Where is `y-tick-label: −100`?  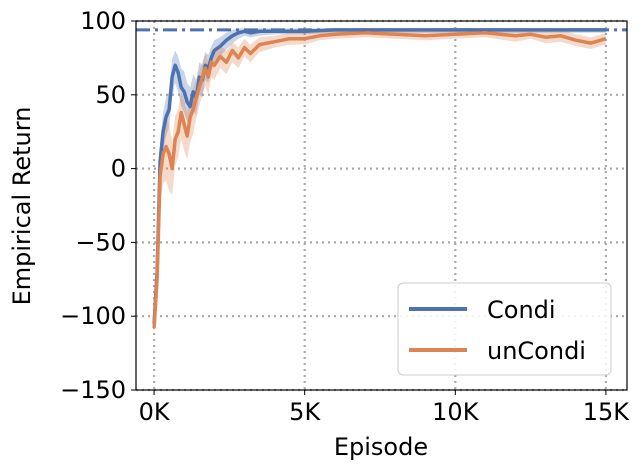 y-tick-label: −100 is located at coordinates (93, 316).